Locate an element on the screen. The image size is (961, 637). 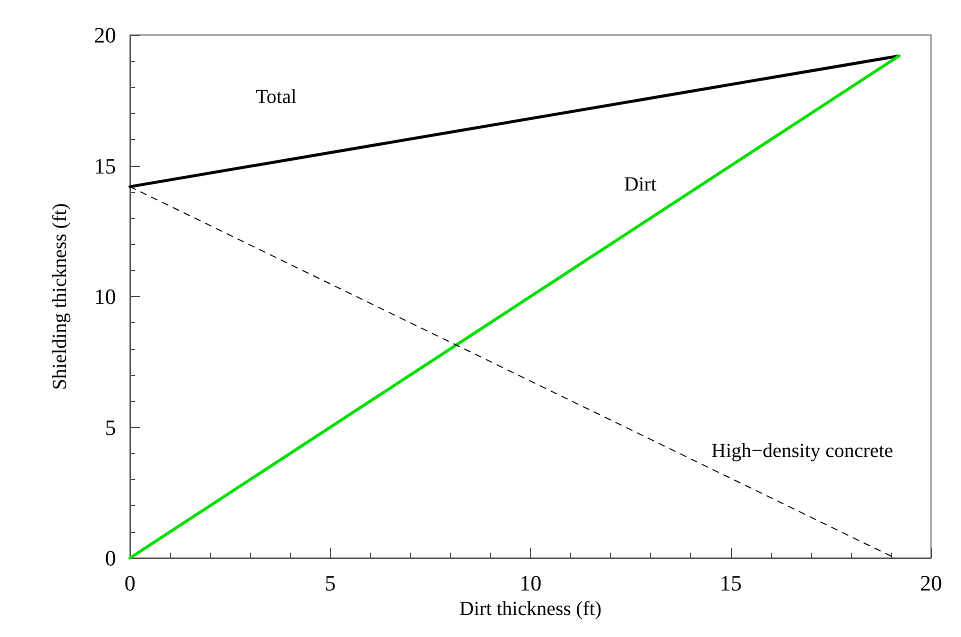
x-tick-label: 20 is located at coordinates (931, 583).